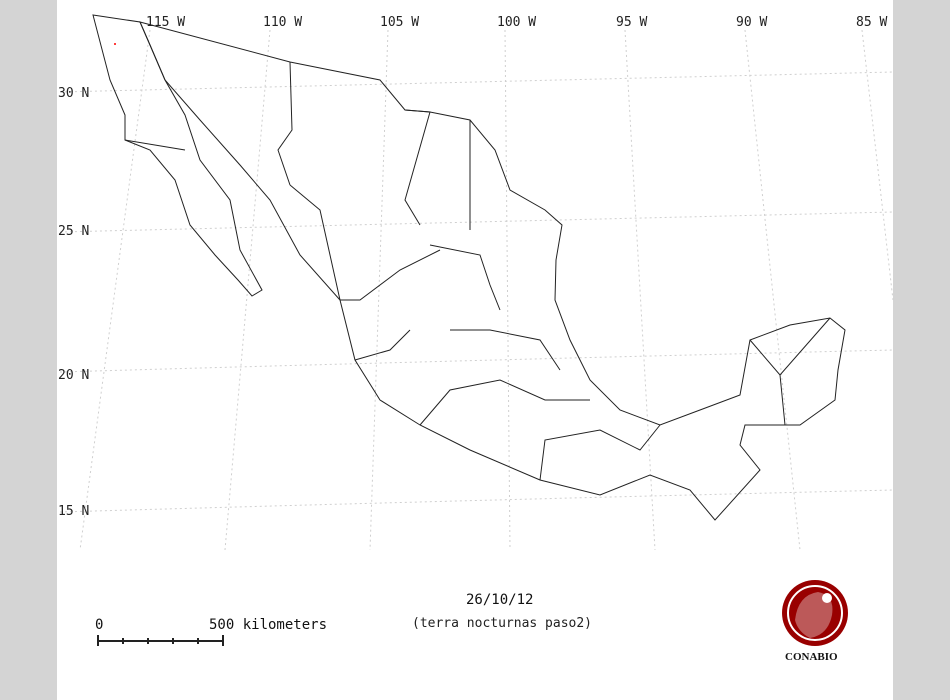 This screenshot has width=950, height=700. Describe the element at coordinates (268, 625) in the screenshot. I see `scale-end-label: 500 kilometers` at that location.